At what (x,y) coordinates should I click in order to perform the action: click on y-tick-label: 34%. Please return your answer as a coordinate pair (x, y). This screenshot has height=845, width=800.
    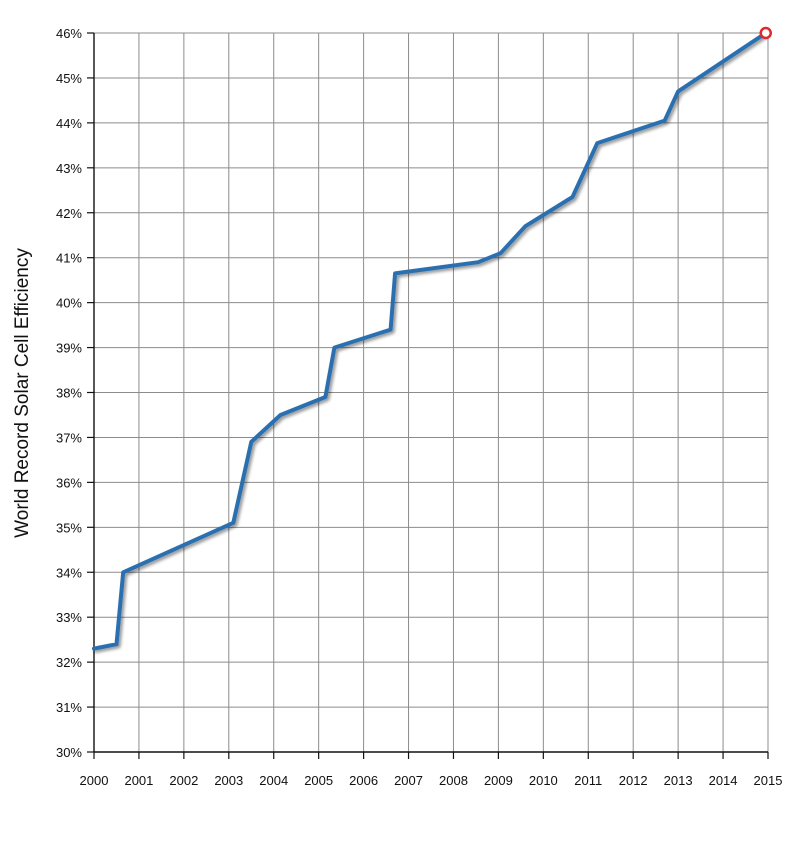
    Looking at the image, I should click on (69, 572).